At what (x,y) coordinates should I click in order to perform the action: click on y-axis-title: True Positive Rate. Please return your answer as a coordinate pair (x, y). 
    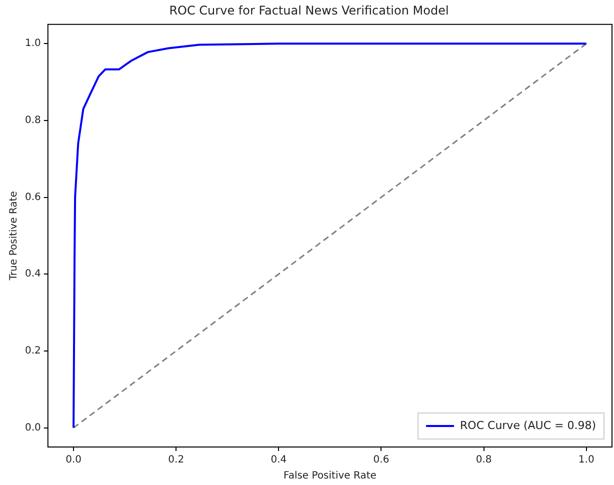
    Looking at the image, I should click on (14, 236).